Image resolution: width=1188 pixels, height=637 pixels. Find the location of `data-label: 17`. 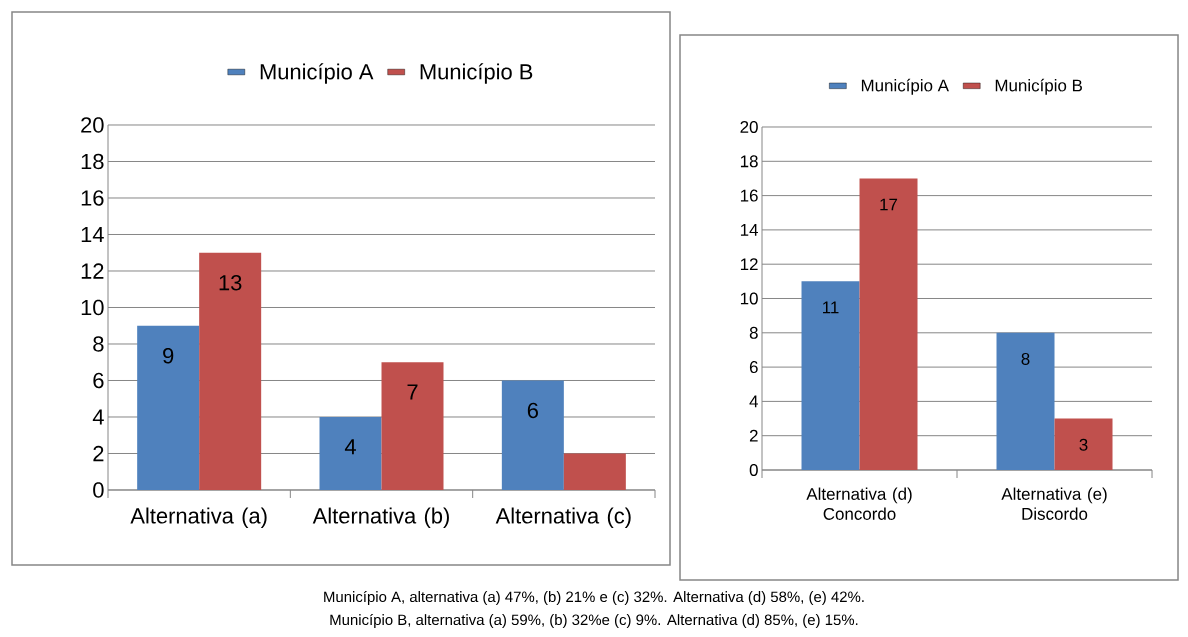

data-label: 17 is located at coordinates (889, 204).